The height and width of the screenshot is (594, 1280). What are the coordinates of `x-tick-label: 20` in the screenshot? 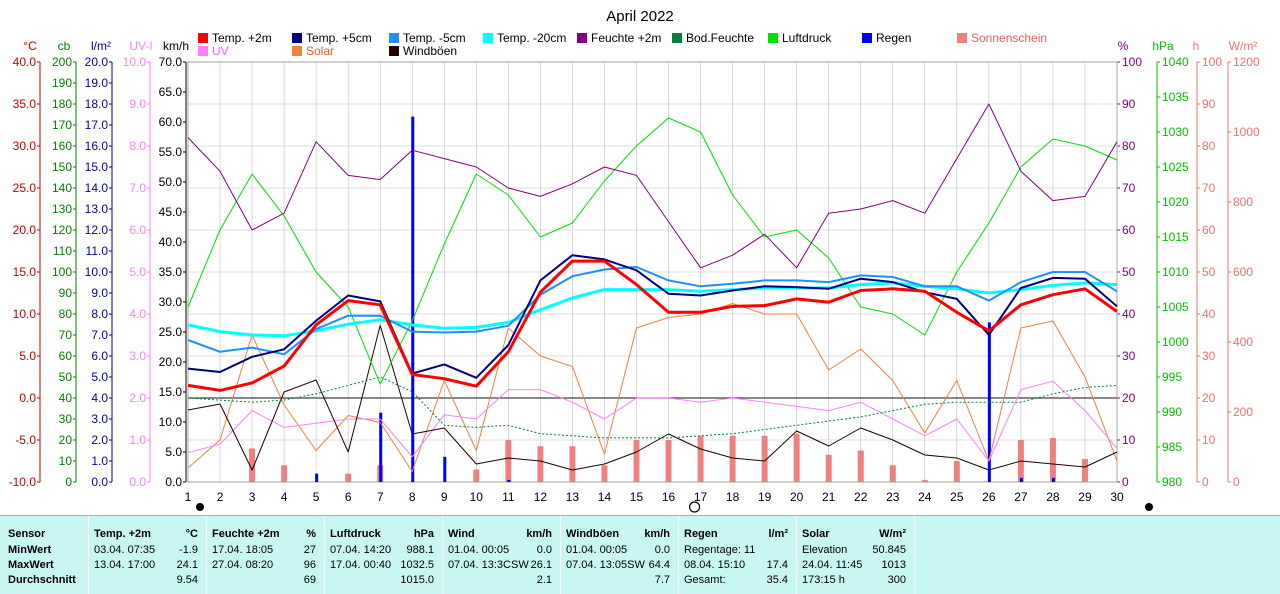 It's located at (797, 497).